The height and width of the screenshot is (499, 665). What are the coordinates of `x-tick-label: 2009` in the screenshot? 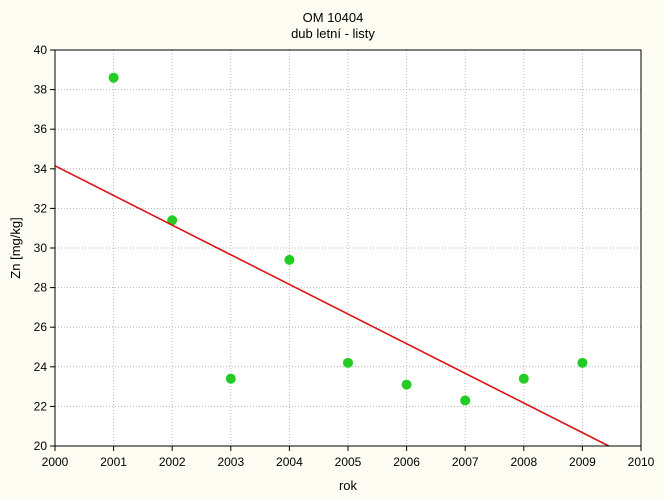 It's located at (582, 462).